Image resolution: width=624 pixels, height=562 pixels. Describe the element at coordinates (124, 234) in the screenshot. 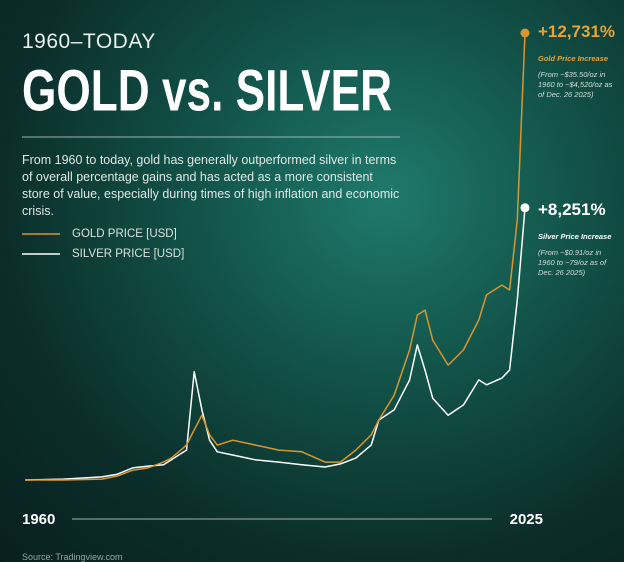

I see `legend-label: GOLD PRICE [USD]` at that location.